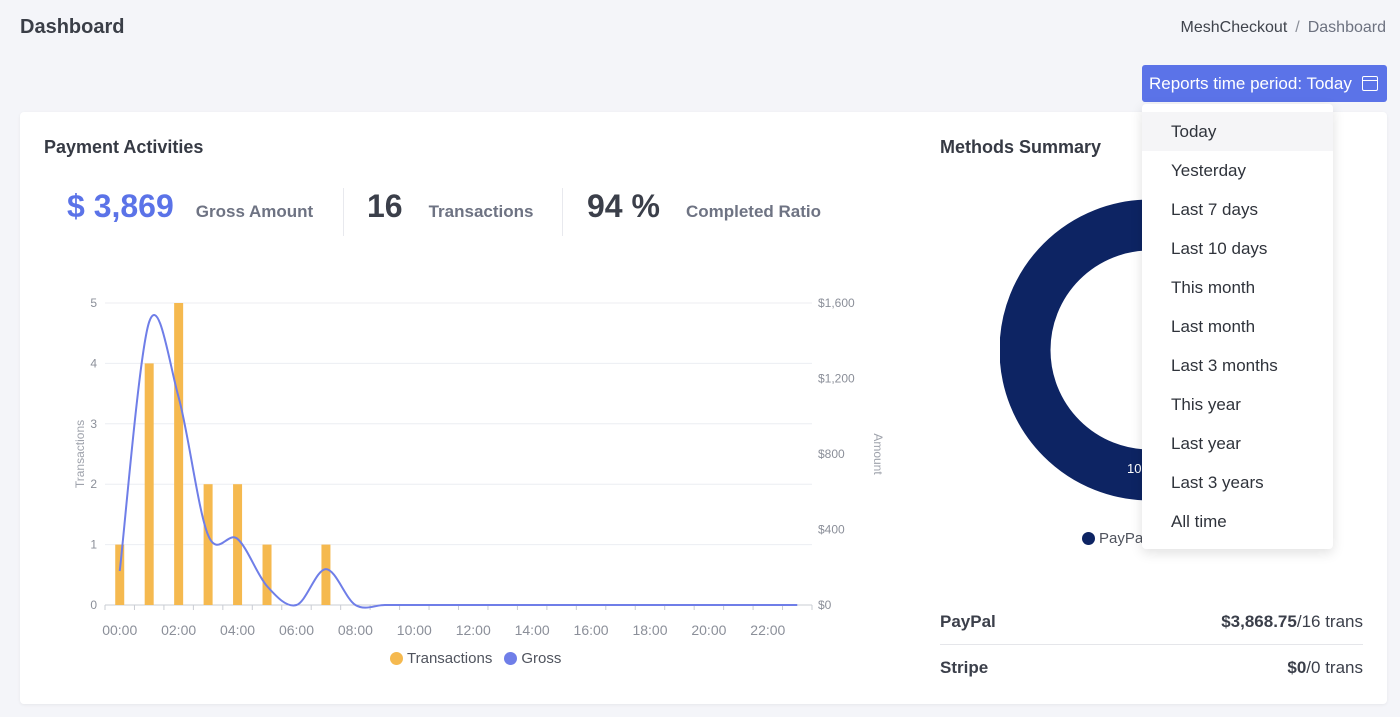 The height and width of the screenshot is (717, 1400). Describe the element at coordinates (1151, 668) in the screenshot. I see `summary-row-stripe: Stripe $0/0 trans` at that location.